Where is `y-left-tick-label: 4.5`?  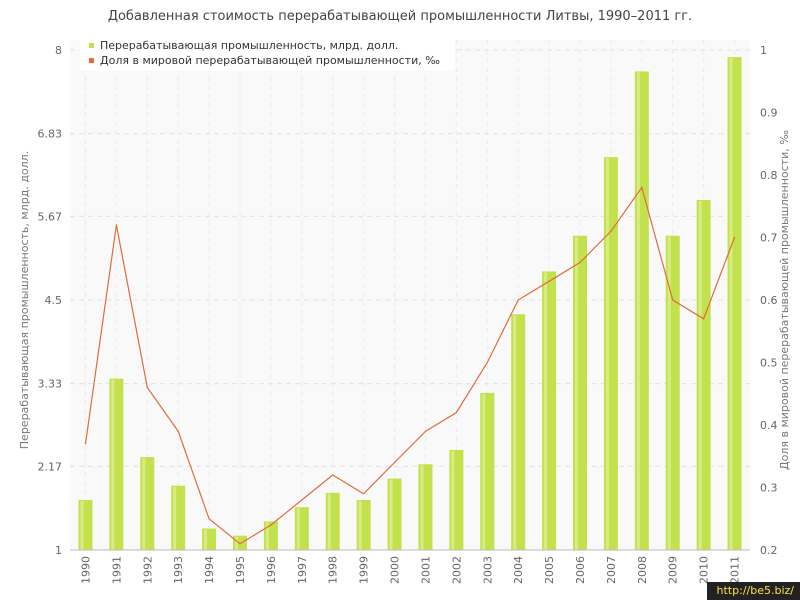
y-left-tick-label: 4.5 is located at coordinates (54, 300).